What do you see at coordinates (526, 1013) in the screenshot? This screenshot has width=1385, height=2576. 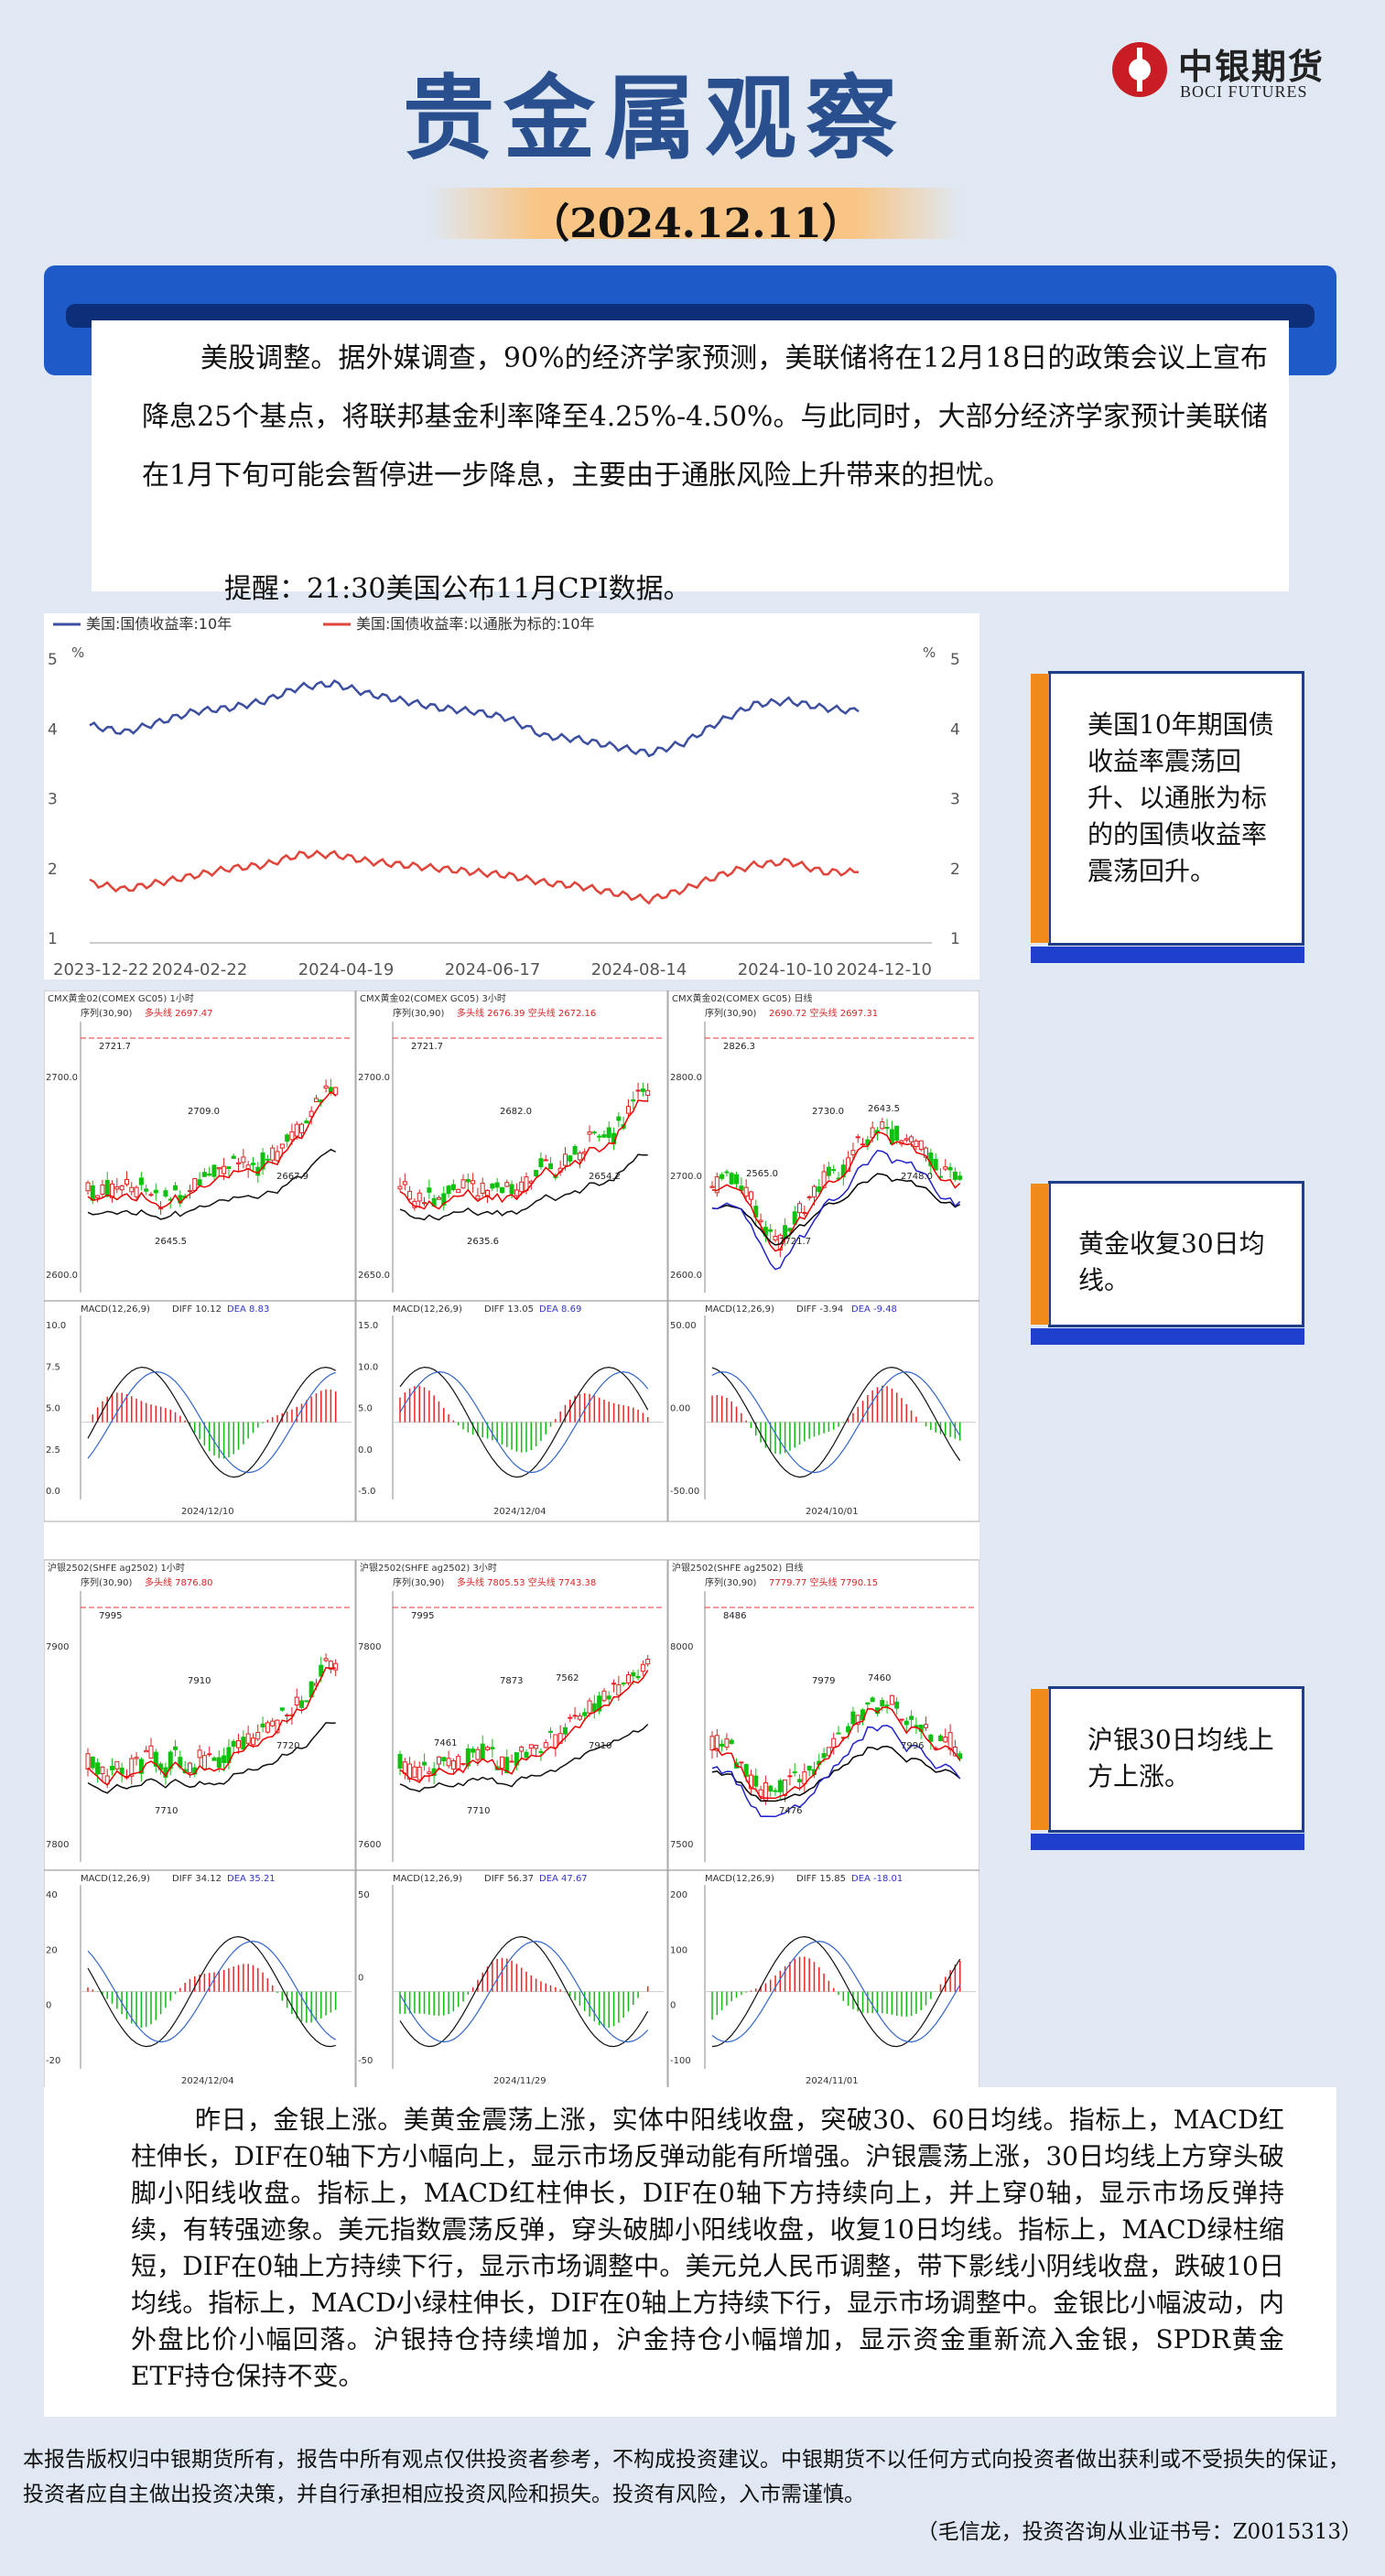 I see `ma-value: 多头线 2676.39 空头线 2672.16` at bounding box center [526, 1013].